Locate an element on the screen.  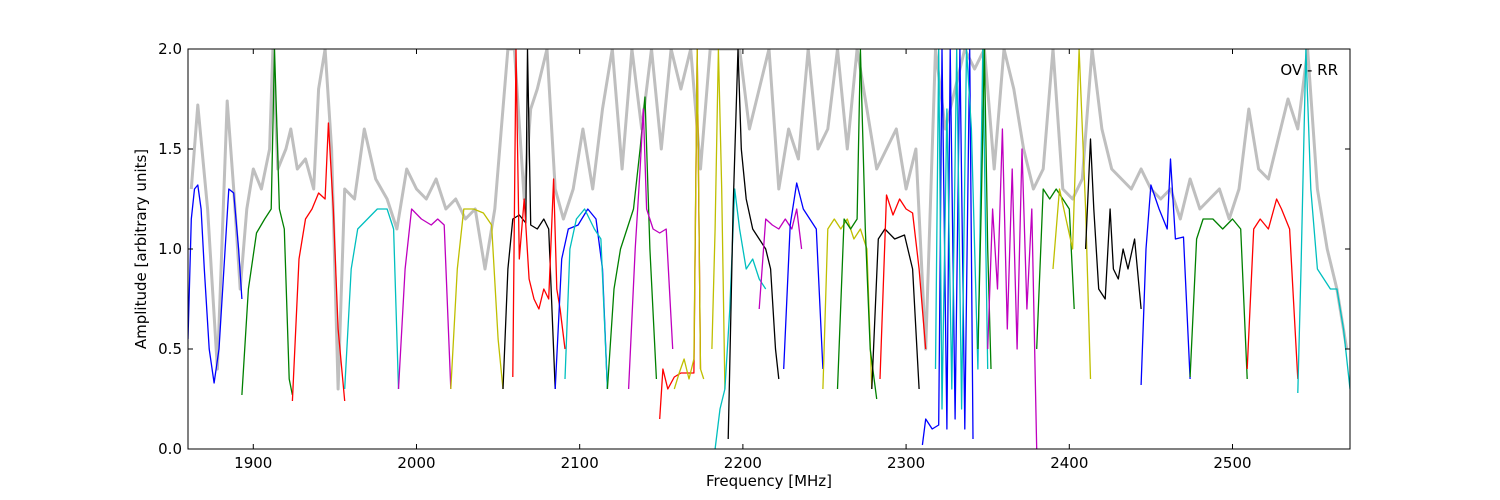
annotation-label: OV - RR is located at coordinates (1309, 70).